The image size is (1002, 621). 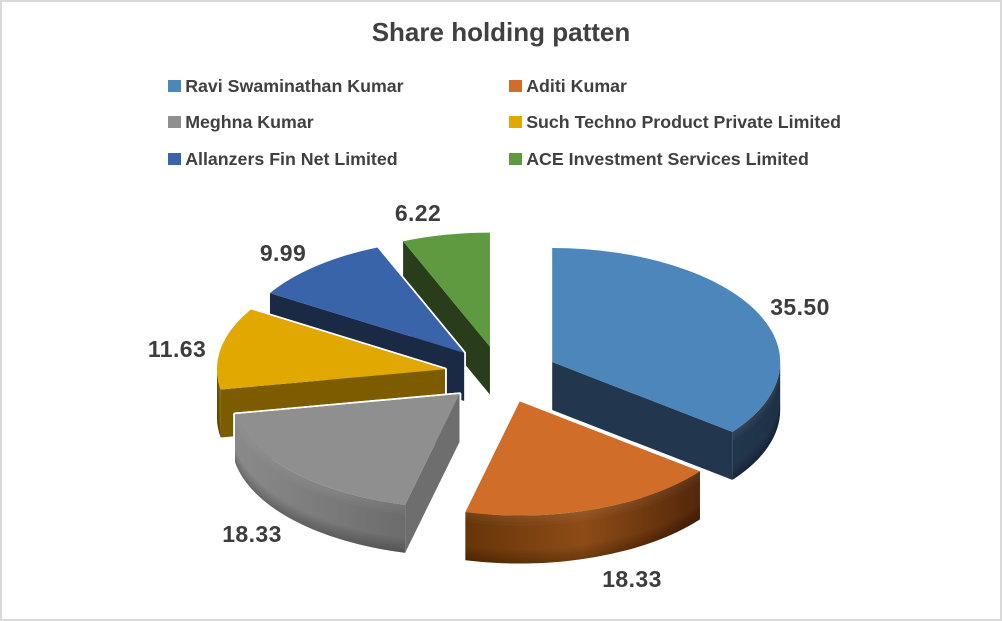 What do you see at coordinates (800, 307) in the screenshot?
I see `svg-text: 35.50` at bounding box center [800, 307].